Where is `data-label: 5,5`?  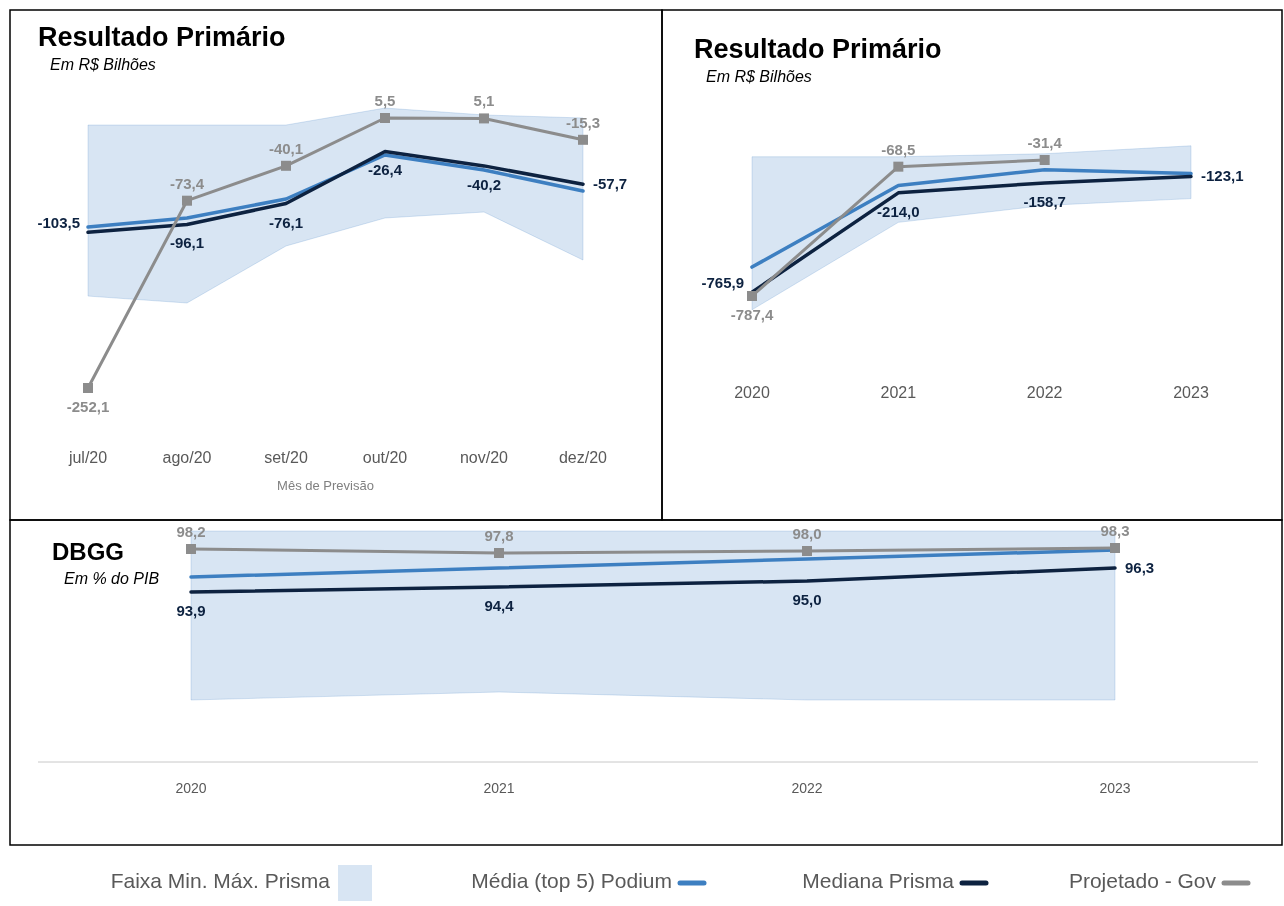 data-label: 5,5 is located at coordinates (385, 100).